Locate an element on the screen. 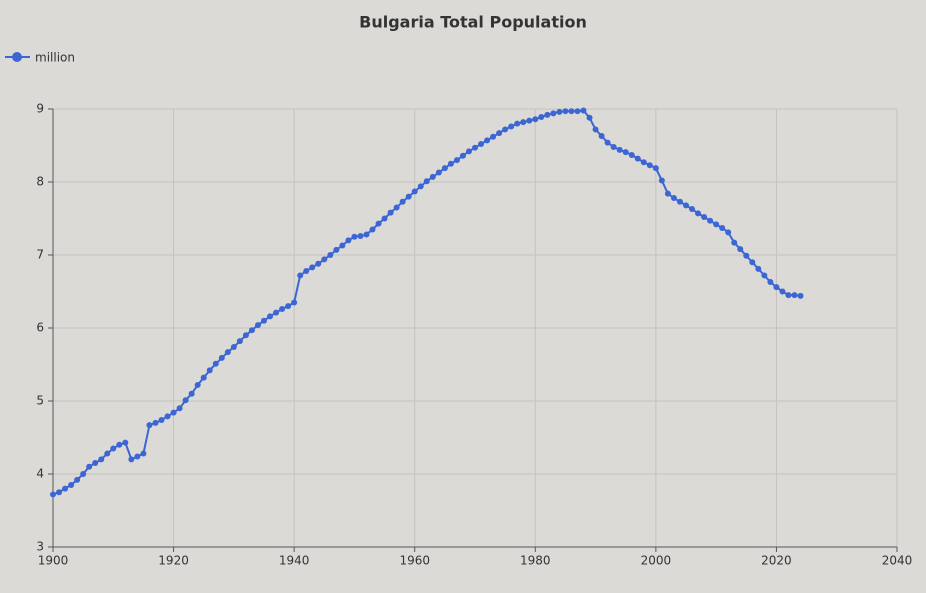 The width and height of the screenshot is (926, 593). y-tick-label: 8 is located at coordinates (40, 182).